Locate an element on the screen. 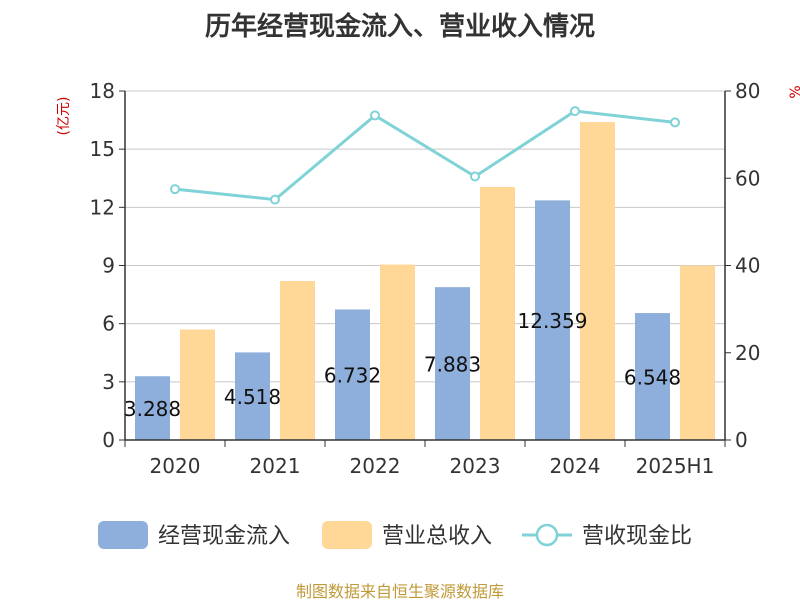  x-tick-label: 2023 is located at coordinates (475, 466).